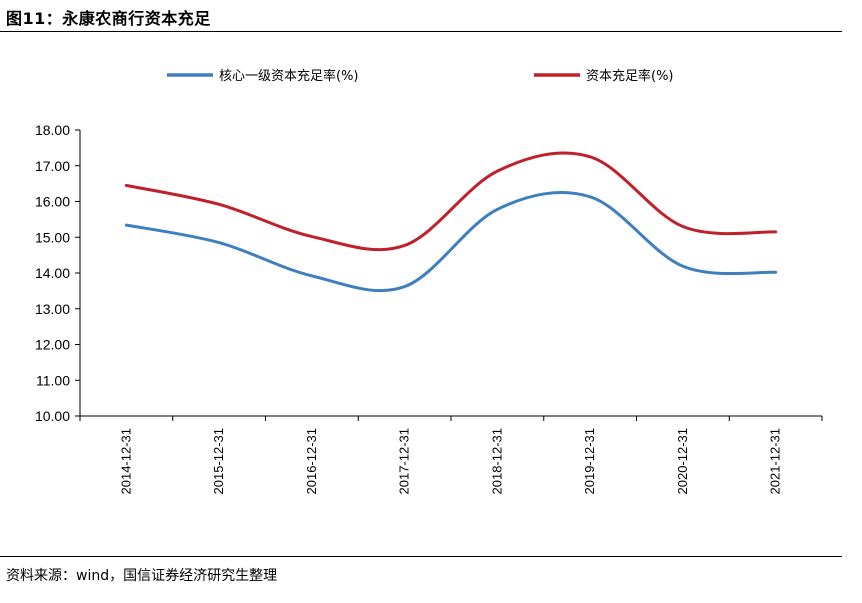 The height and width of the screenshot is (603, 862). Describe the element at coordinates (420, 76) in the screenshot. I see `legend: 核心一级资本充足率(%) 资本充足率(%)` at that location.